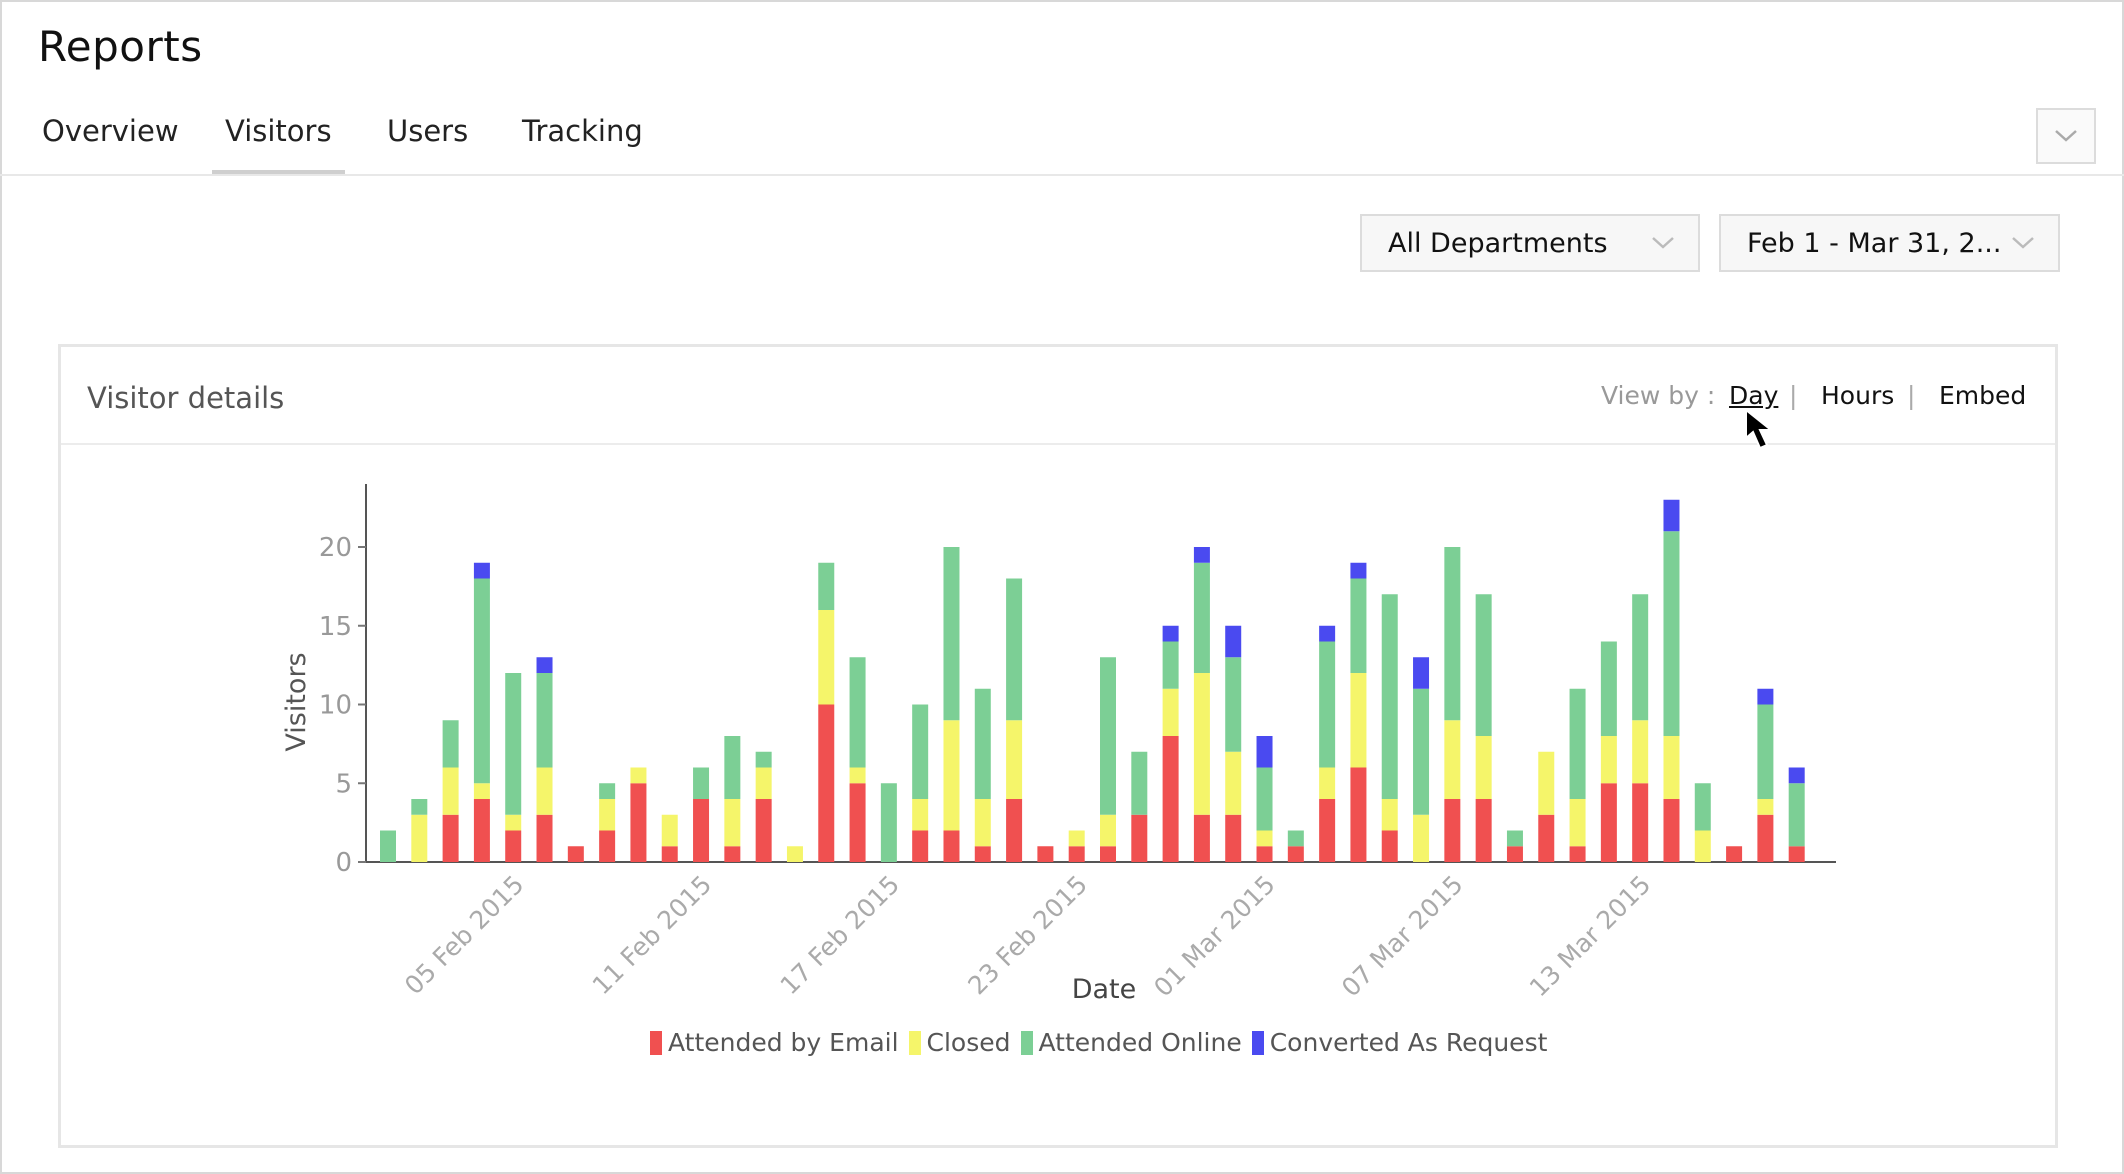 This screenshot has height=1174, width=2124. What do you see at coordinates (335, 706) in the screenshot?
I see `y-tick-label: 10` at bounding box center [335, 706].